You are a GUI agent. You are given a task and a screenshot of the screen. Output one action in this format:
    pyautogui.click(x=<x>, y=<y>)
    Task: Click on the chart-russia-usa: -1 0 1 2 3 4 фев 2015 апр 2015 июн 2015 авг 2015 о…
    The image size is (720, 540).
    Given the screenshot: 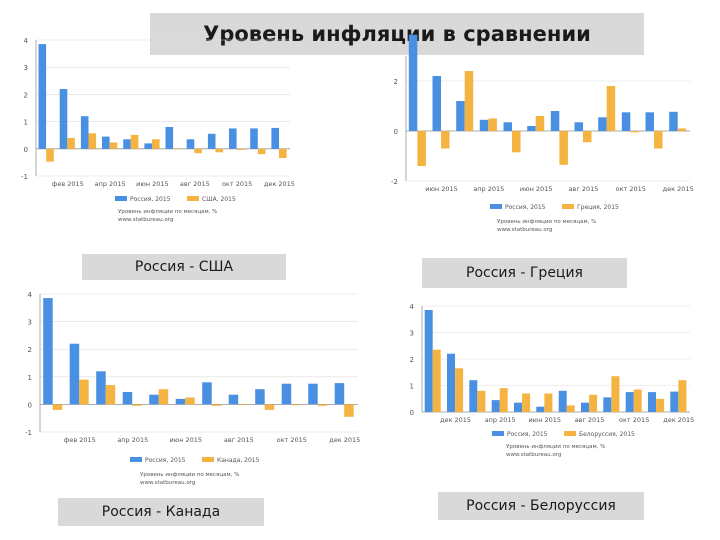 What is the action you would take?
    pyautogui.click(x=158, y=130)
    